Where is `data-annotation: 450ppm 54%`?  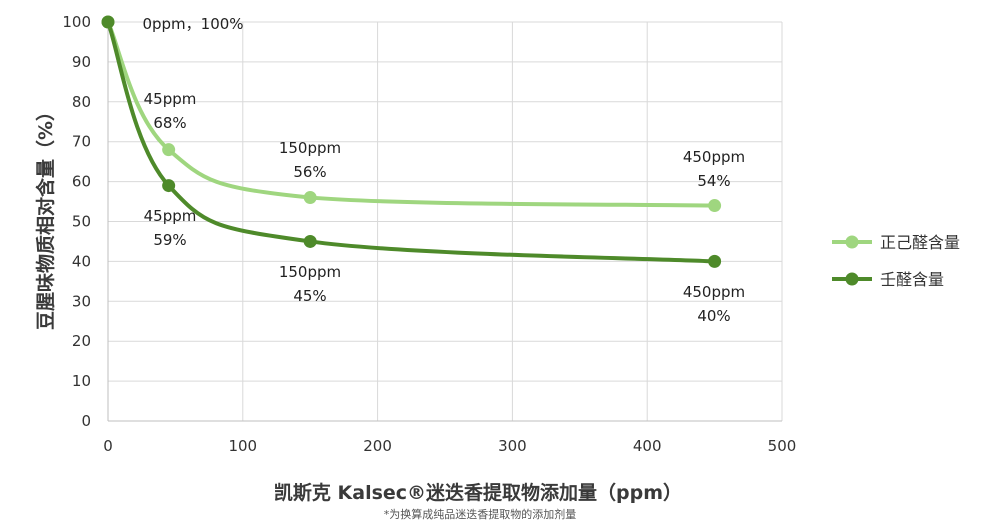 data-annotation: 450ppm 54% is located at coordinates (714, 169).